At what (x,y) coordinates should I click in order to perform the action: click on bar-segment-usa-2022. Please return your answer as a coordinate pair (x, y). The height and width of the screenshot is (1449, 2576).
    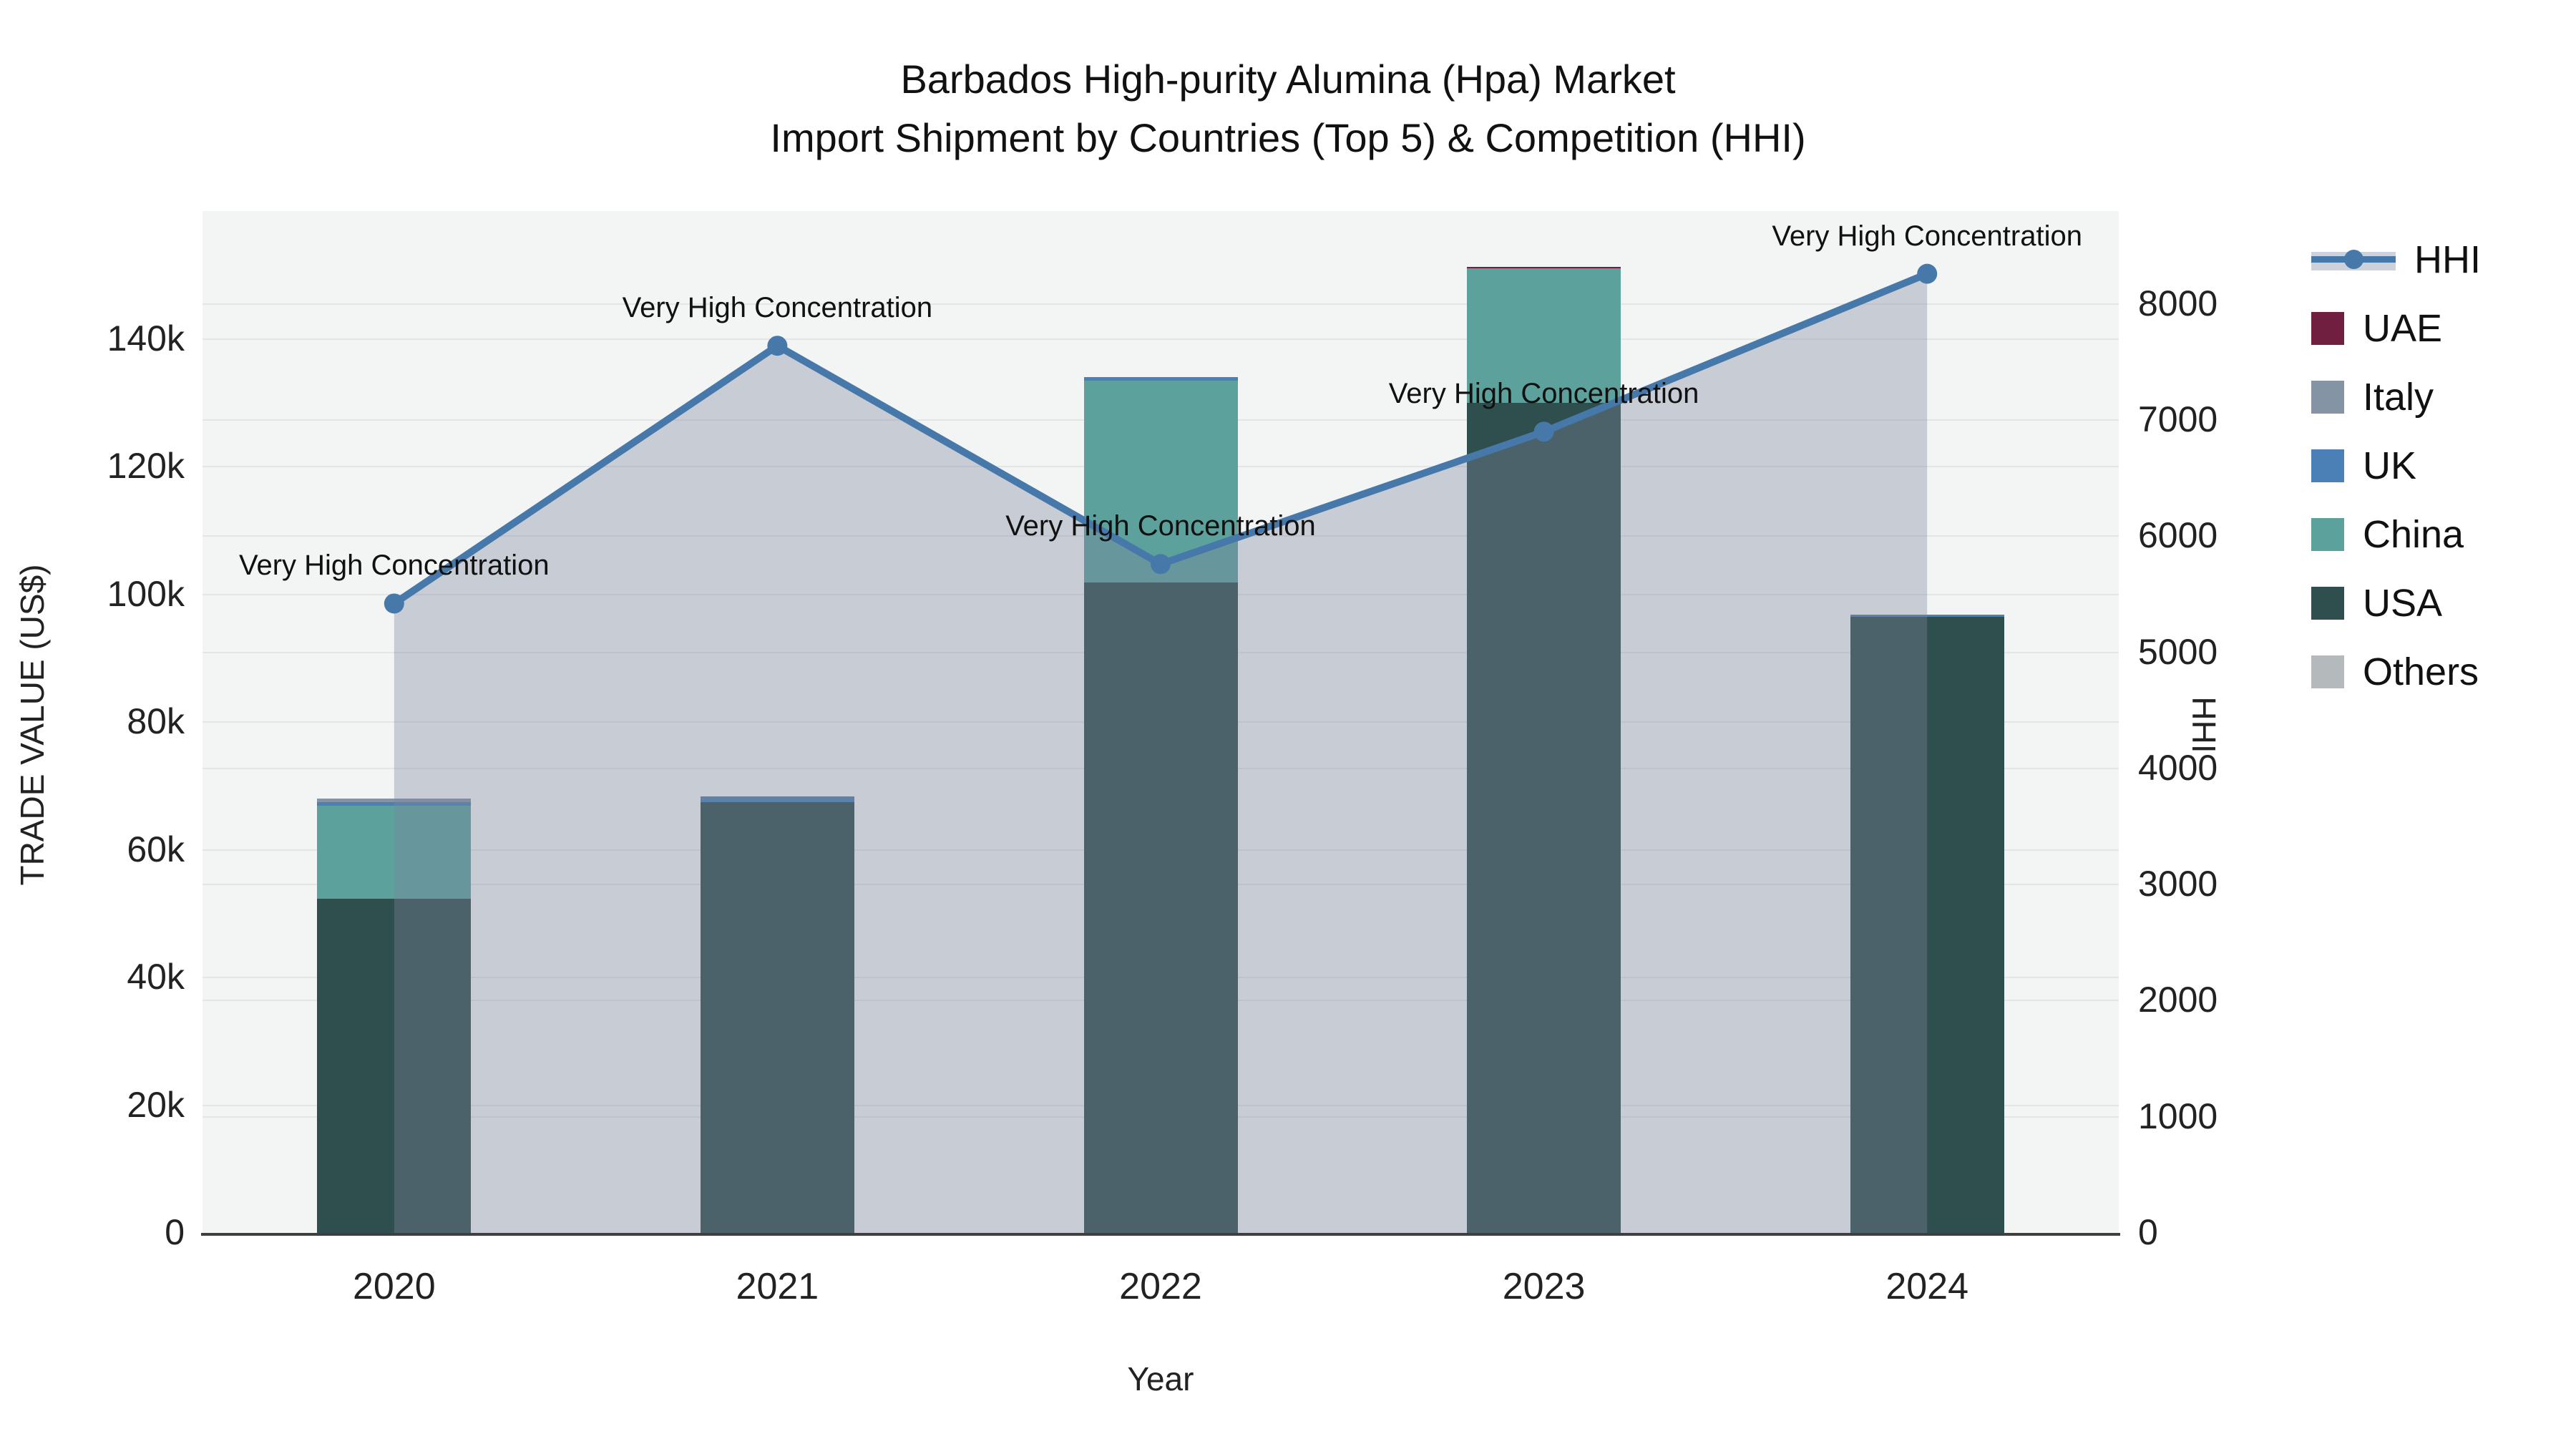
    Looking at the image, I should click on (1160, 907).